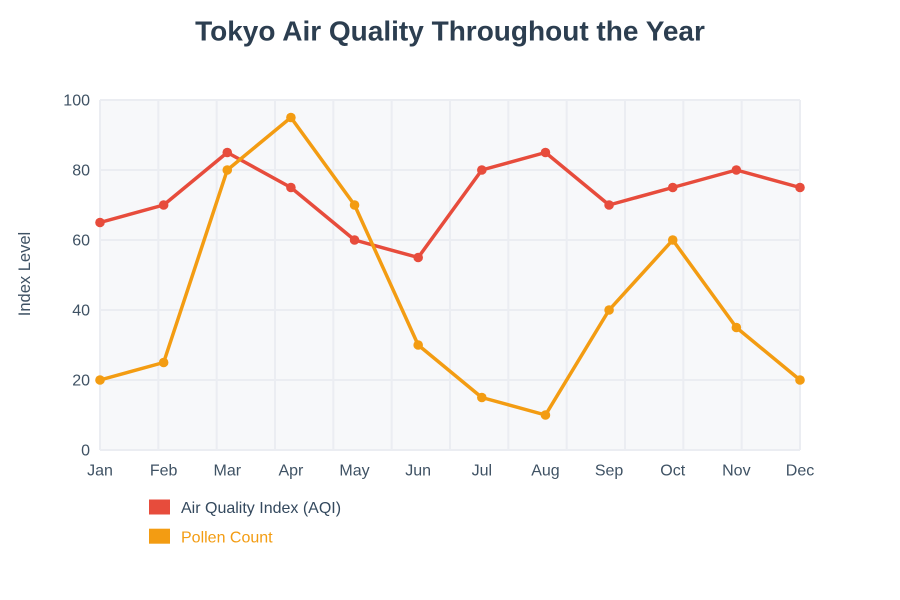 The width and height of the screenshot is (900, 600). What do you see at coordinates (25, 274) in the screenshot?
I see `svg-text: Index Level` at bounding box center [25, 274].